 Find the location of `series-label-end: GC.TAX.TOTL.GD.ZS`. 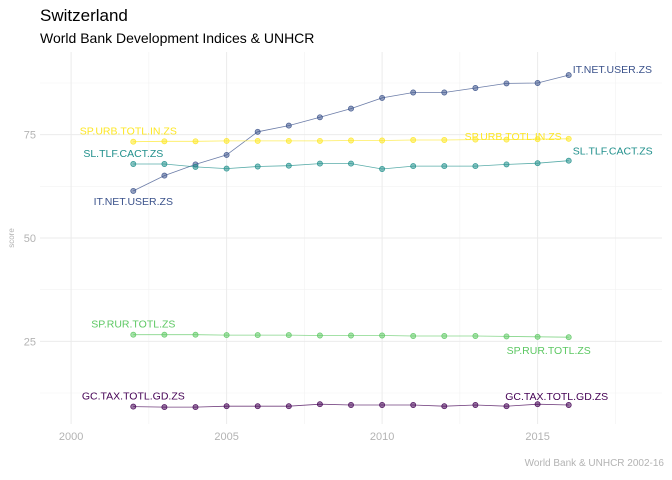

series-label-end: GC.TAX.TOTL.GD.ZS is located at coordinates (556, 397).